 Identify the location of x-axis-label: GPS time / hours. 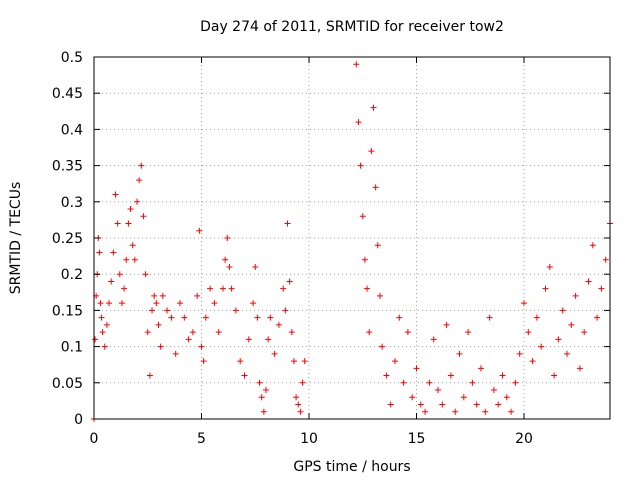
(351, 467).